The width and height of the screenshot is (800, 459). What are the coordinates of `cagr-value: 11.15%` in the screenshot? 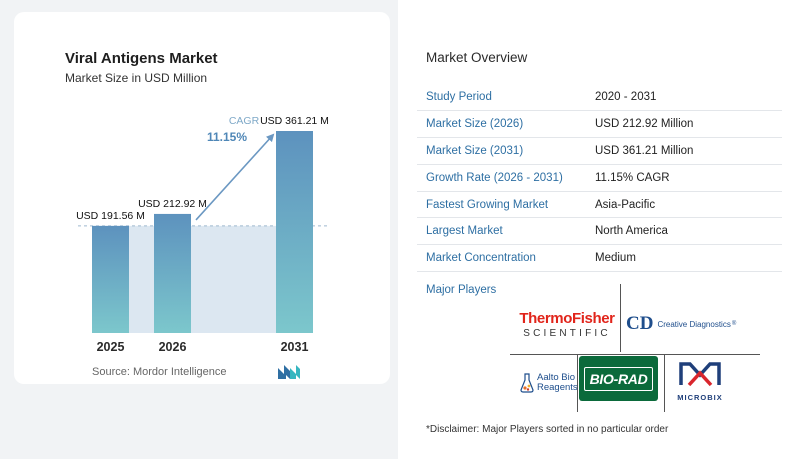 It's located at (227, 137).